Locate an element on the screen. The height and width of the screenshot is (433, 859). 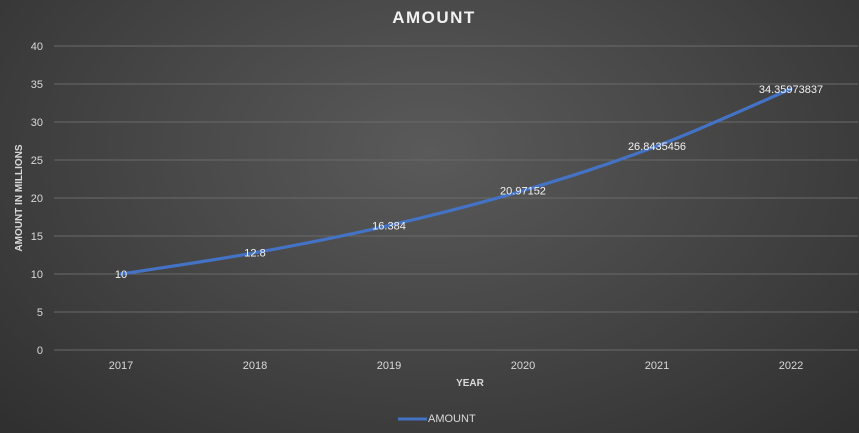
y-tick-label: 15 is located at coordinates (37, 237).